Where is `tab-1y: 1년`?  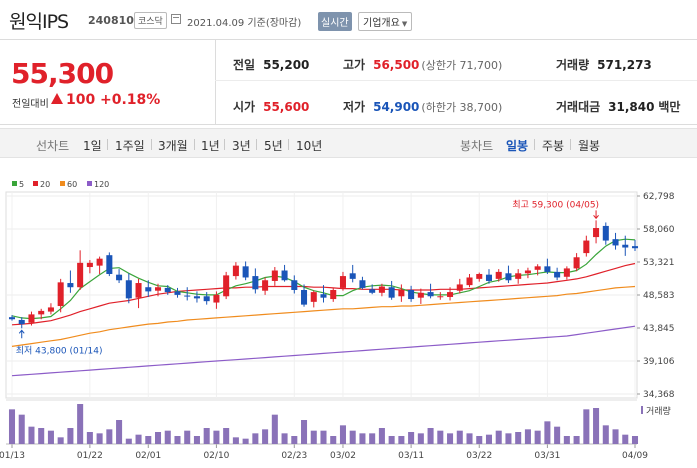 tab-1y: 1년 is located at coordinates (210, 146).